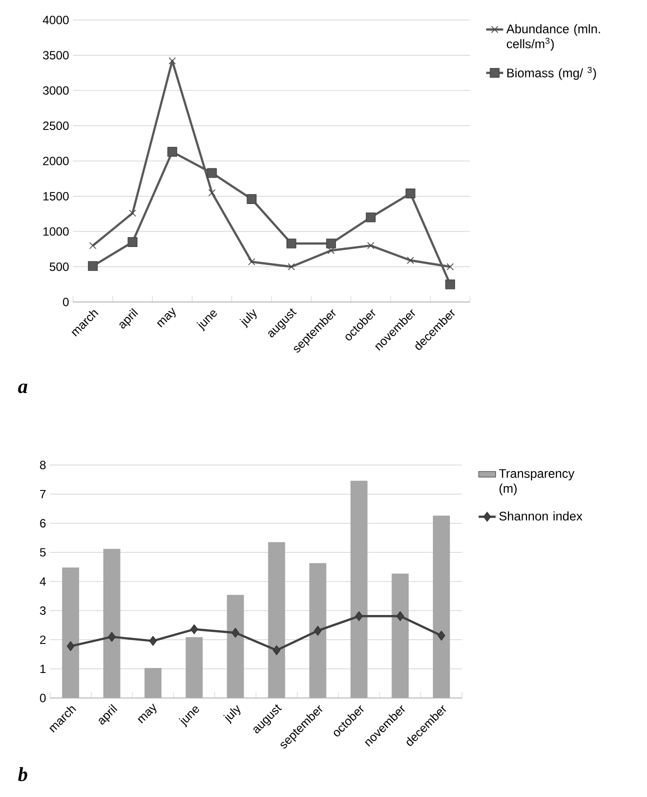 This screenshot has width=647, height=797. I want to click on legend-label: Shannon index, so click(540, 516).